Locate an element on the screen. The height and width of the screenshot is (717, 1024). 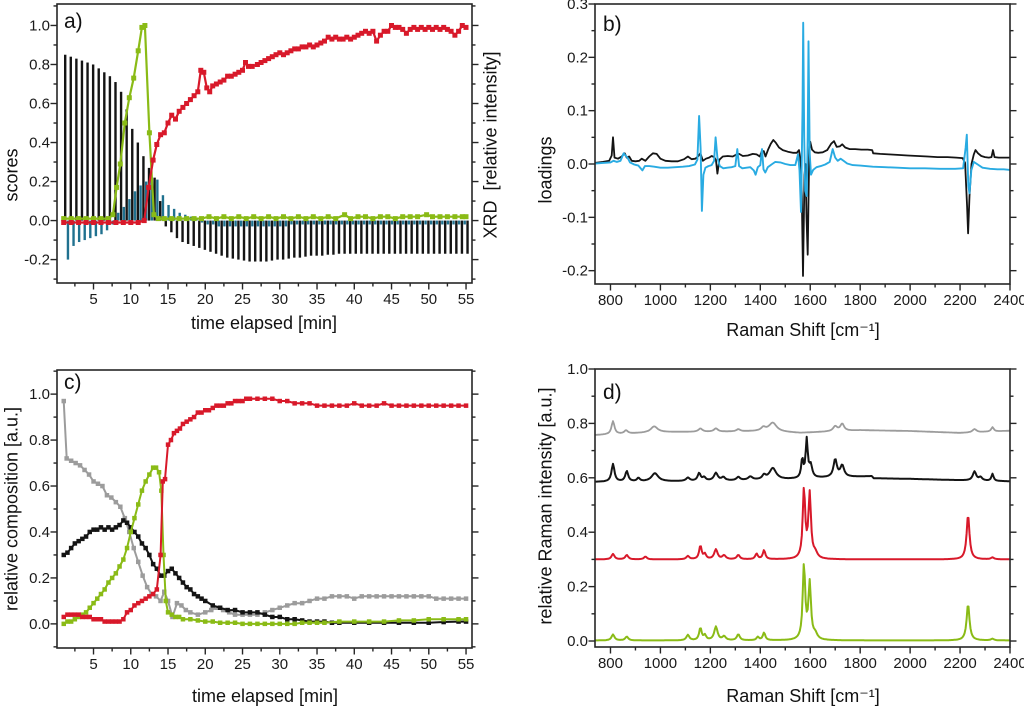
panel-a-xaxis-title: time elapsed [min] is located at coordinates (264, 323).